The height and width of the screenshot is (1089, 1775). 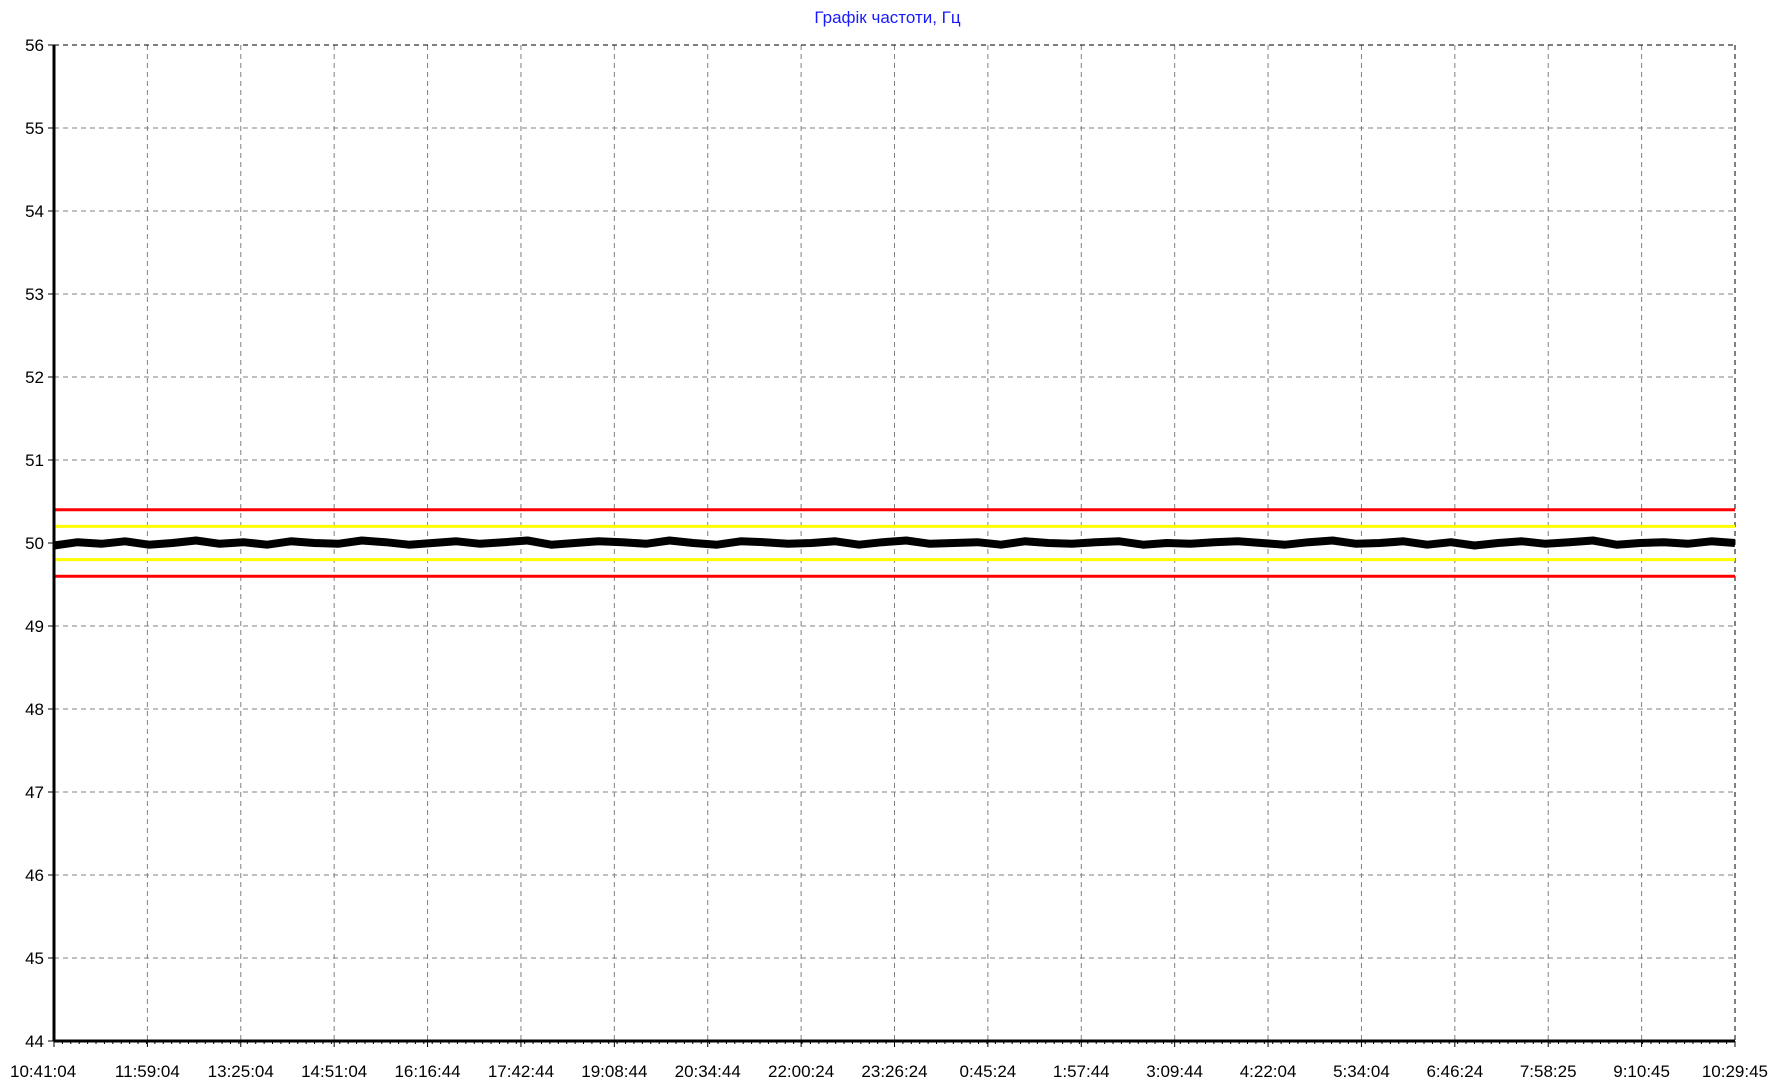 I want to click on x-tick-label: 3:09:44, so click(x=1174, y=1071).